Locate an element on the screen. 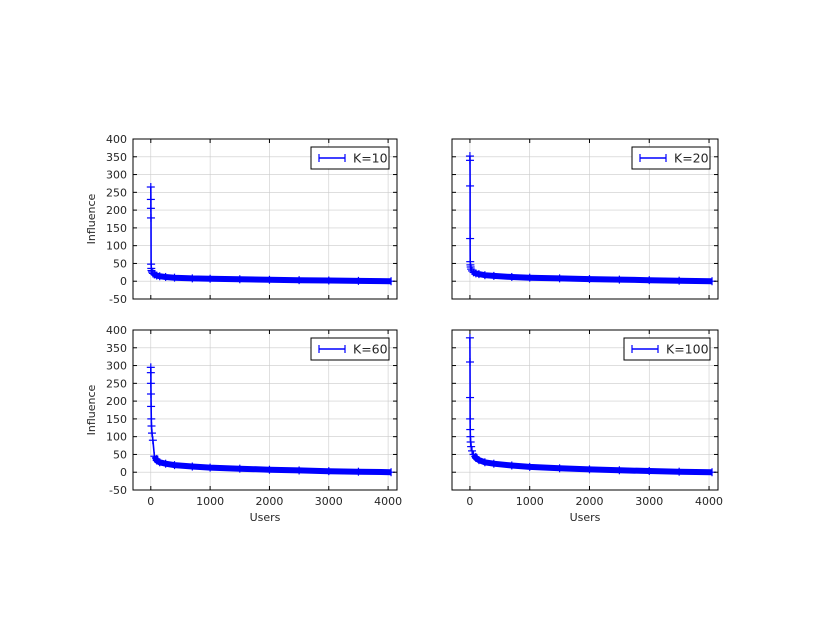  y-axis-label-k10: Influence is located at coordinates (91, 218).